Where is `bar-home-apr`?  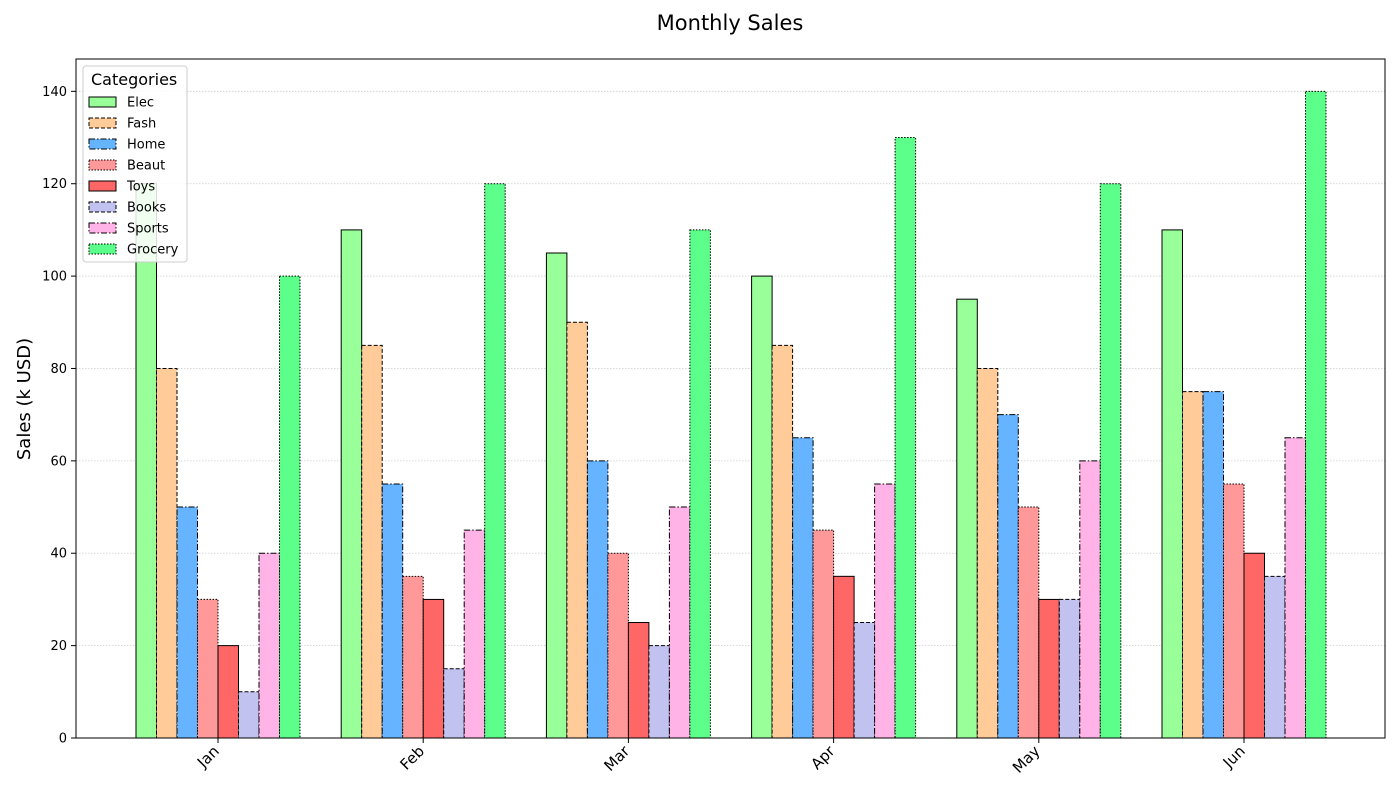 bar-home-apr is located at coordinates (803, 588).